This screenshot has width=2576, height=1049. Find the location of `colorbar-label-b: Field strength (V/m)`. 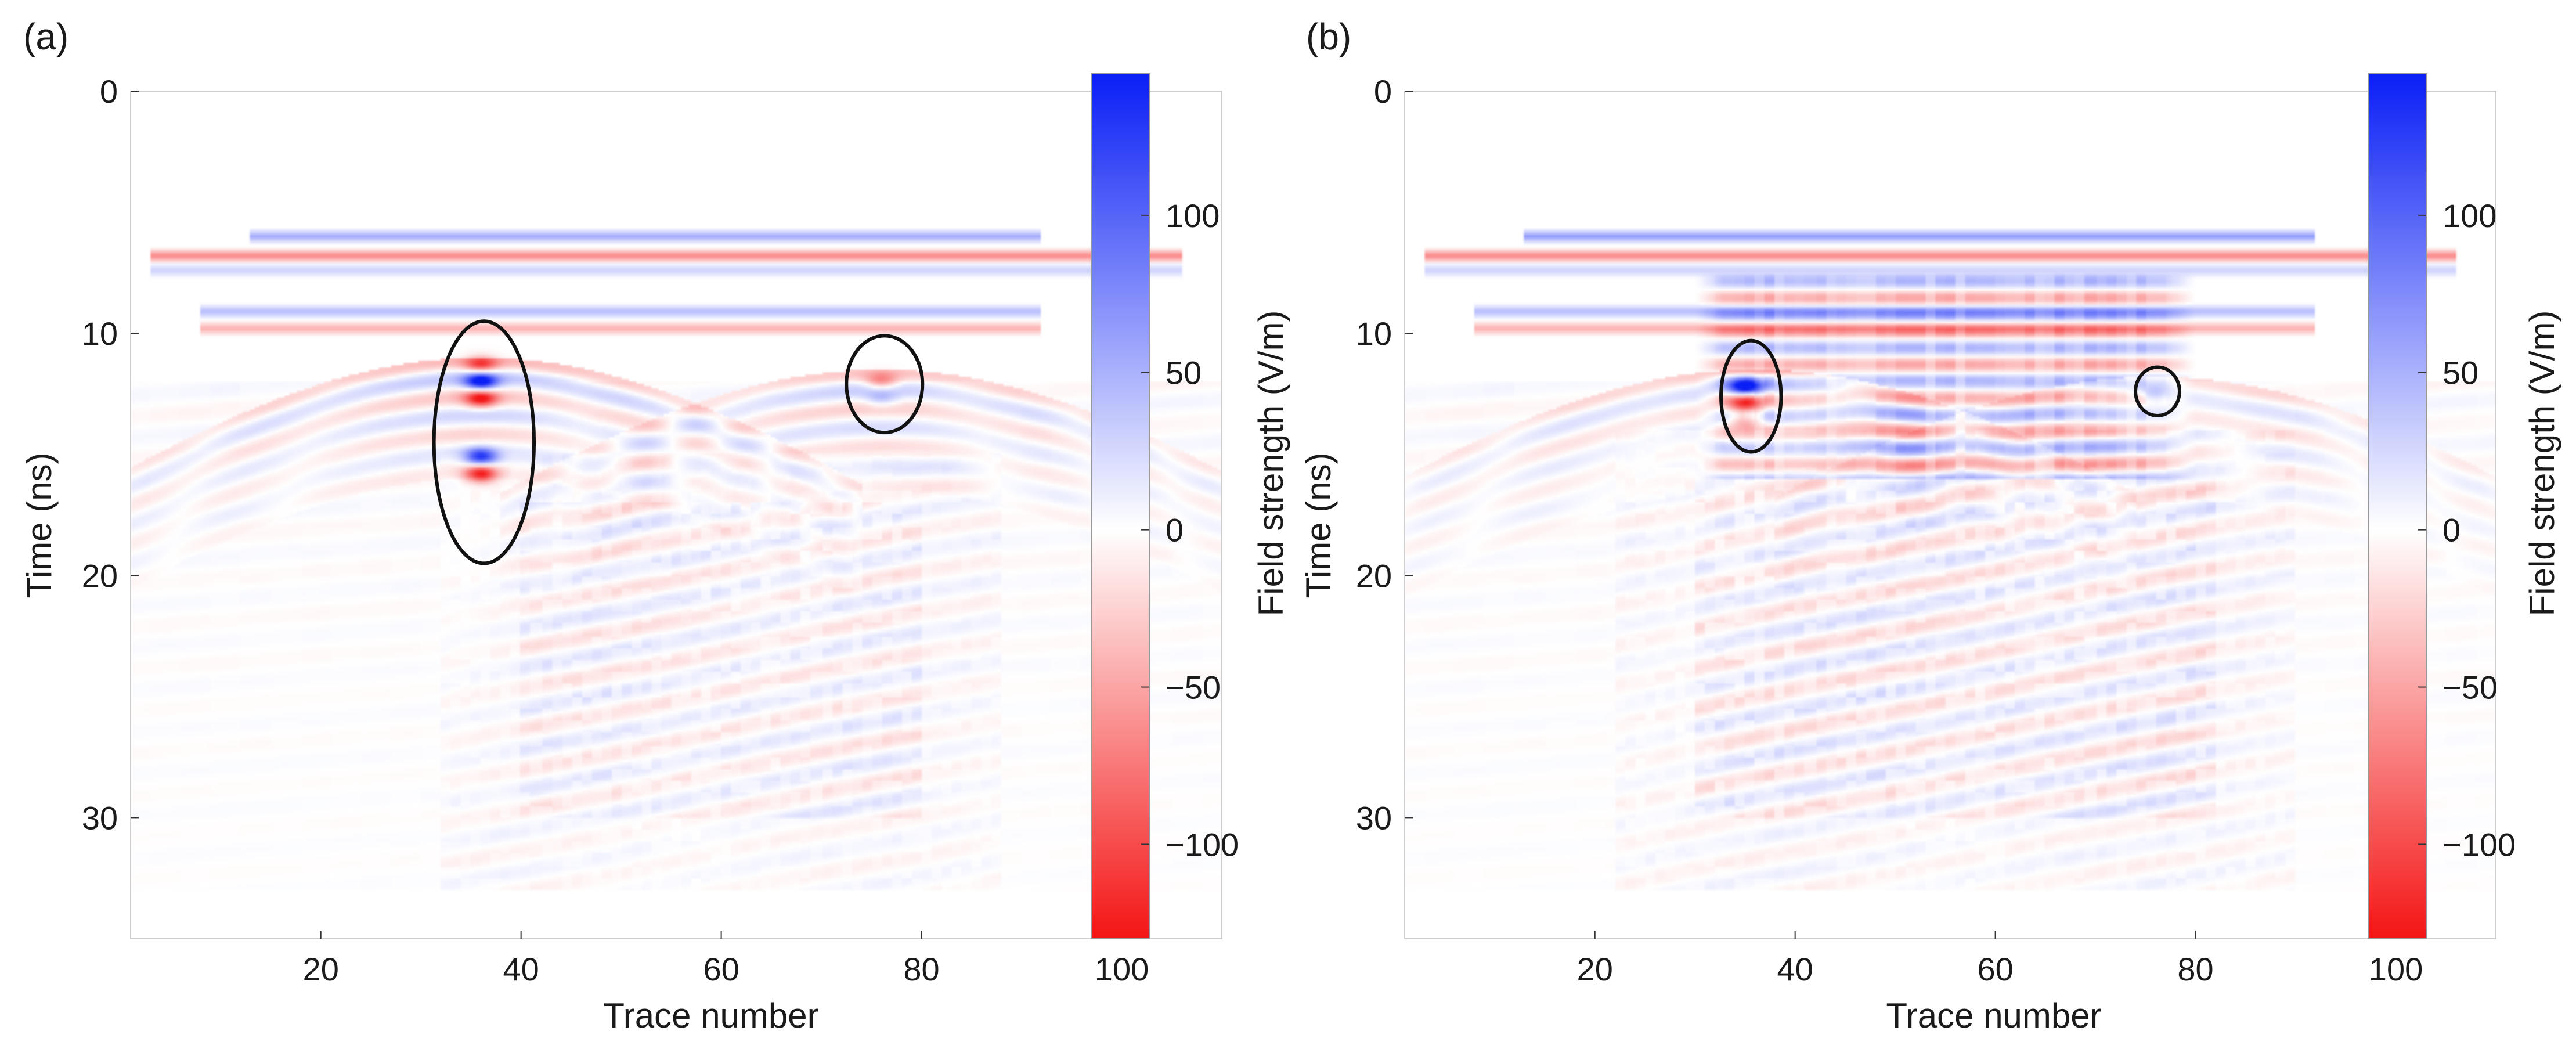

colorbar-label-b: Field strength (V/m) is located at coordinates (2542, 464).